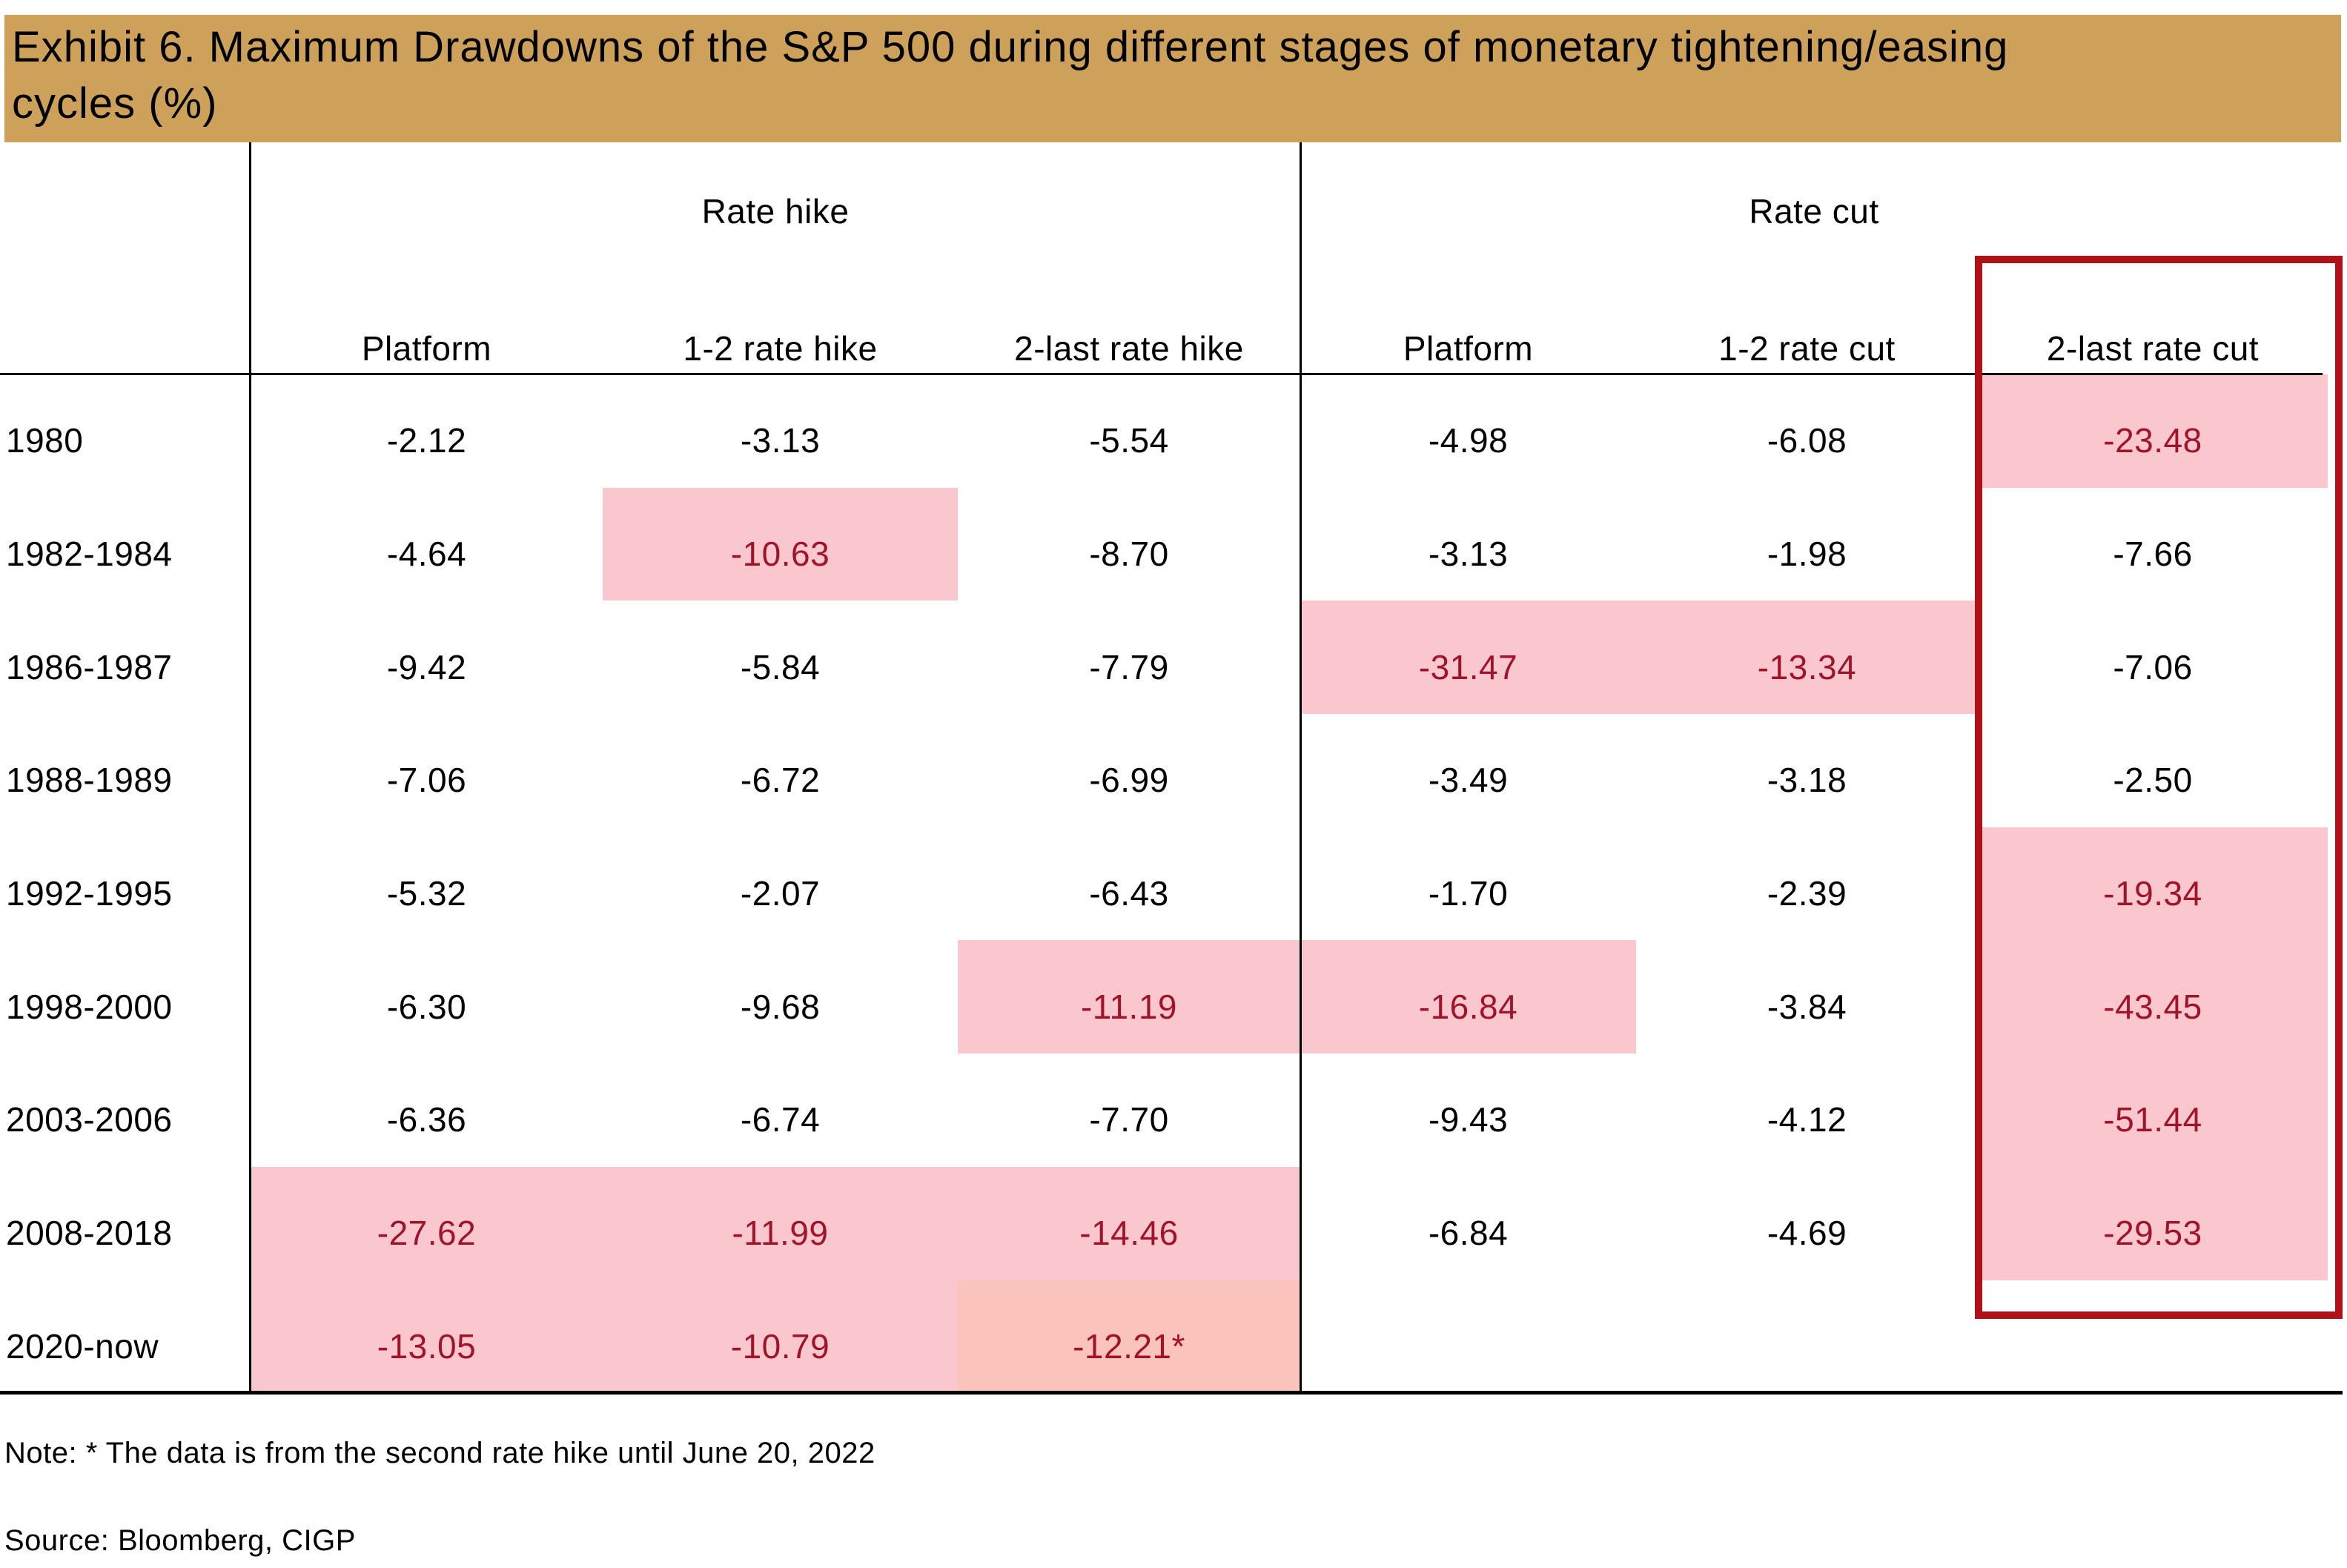 Image resolution: width=2347 pixels, height=1568 pixels. I want to click on table-cell: -43.45, so click(2153, 997).